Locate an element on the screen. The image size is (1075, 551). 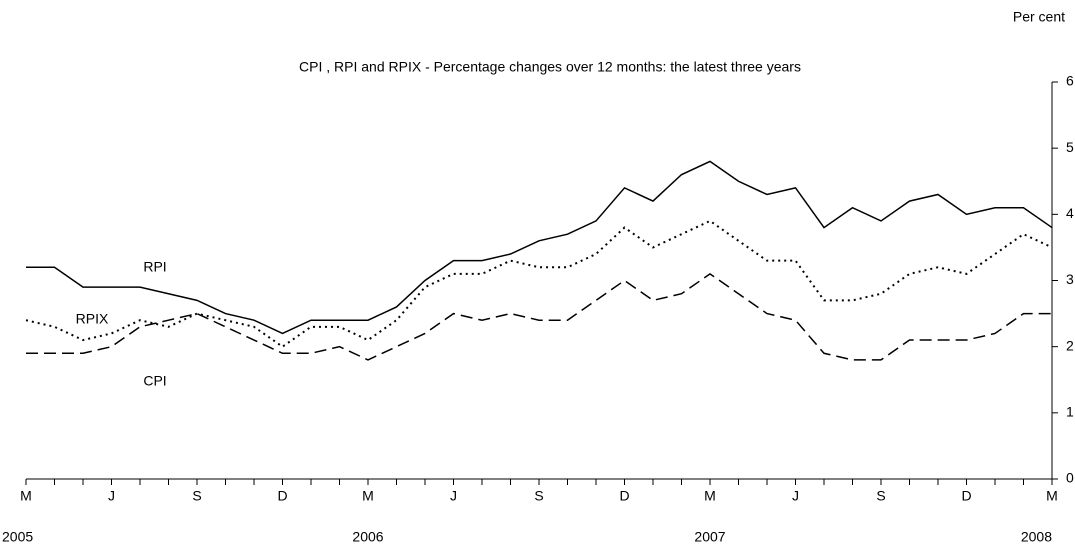
series-label: RPI is located at coordinates (154, 267).